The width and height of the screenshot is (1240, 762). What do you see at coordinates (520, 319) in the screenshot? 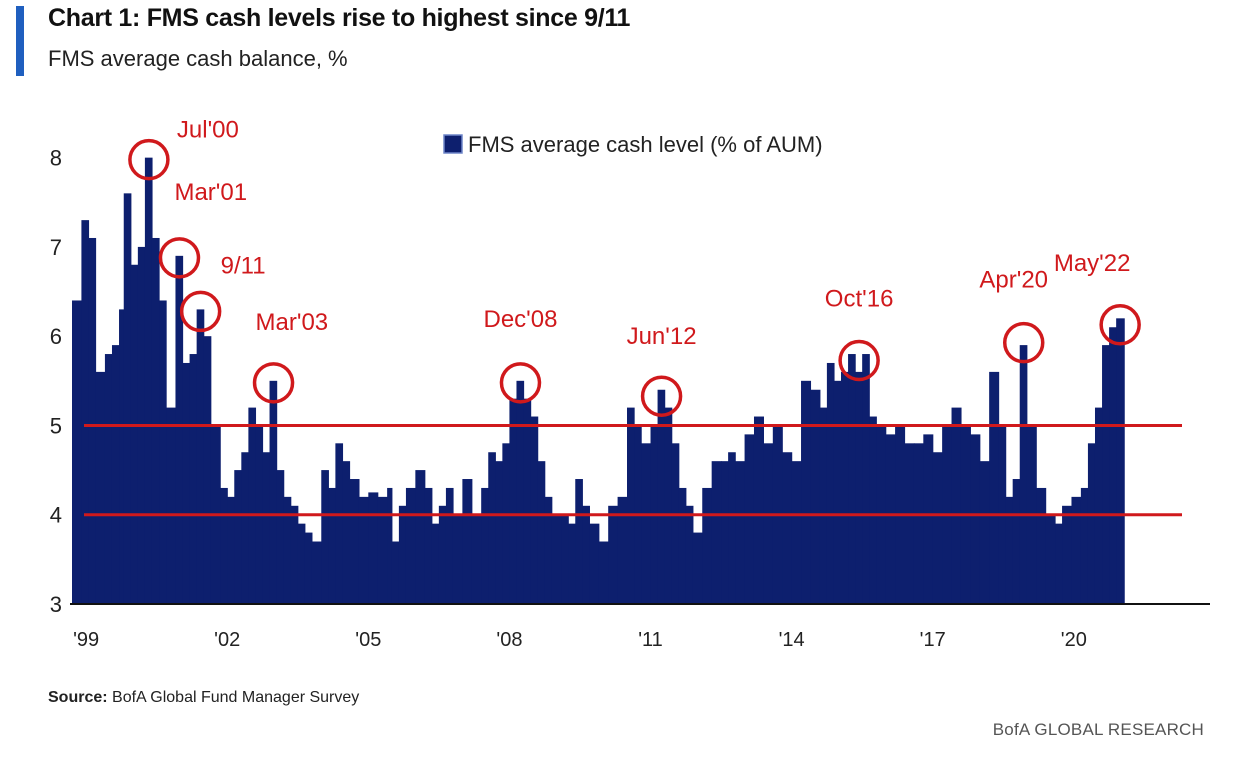
I see `annotation-label: Dec'08` at bounding box center [520, 319].